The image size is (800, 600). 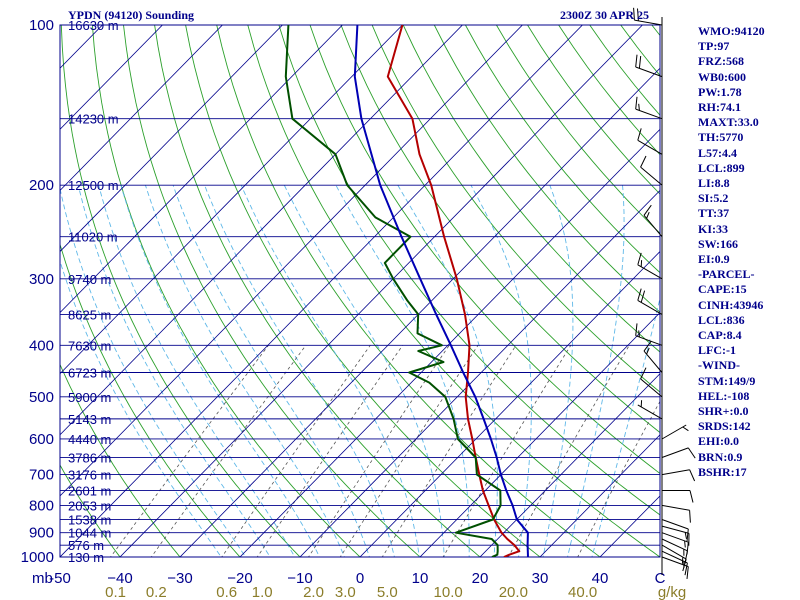 I want to click on height-label: 9740 m, so click(x=89, y=279).